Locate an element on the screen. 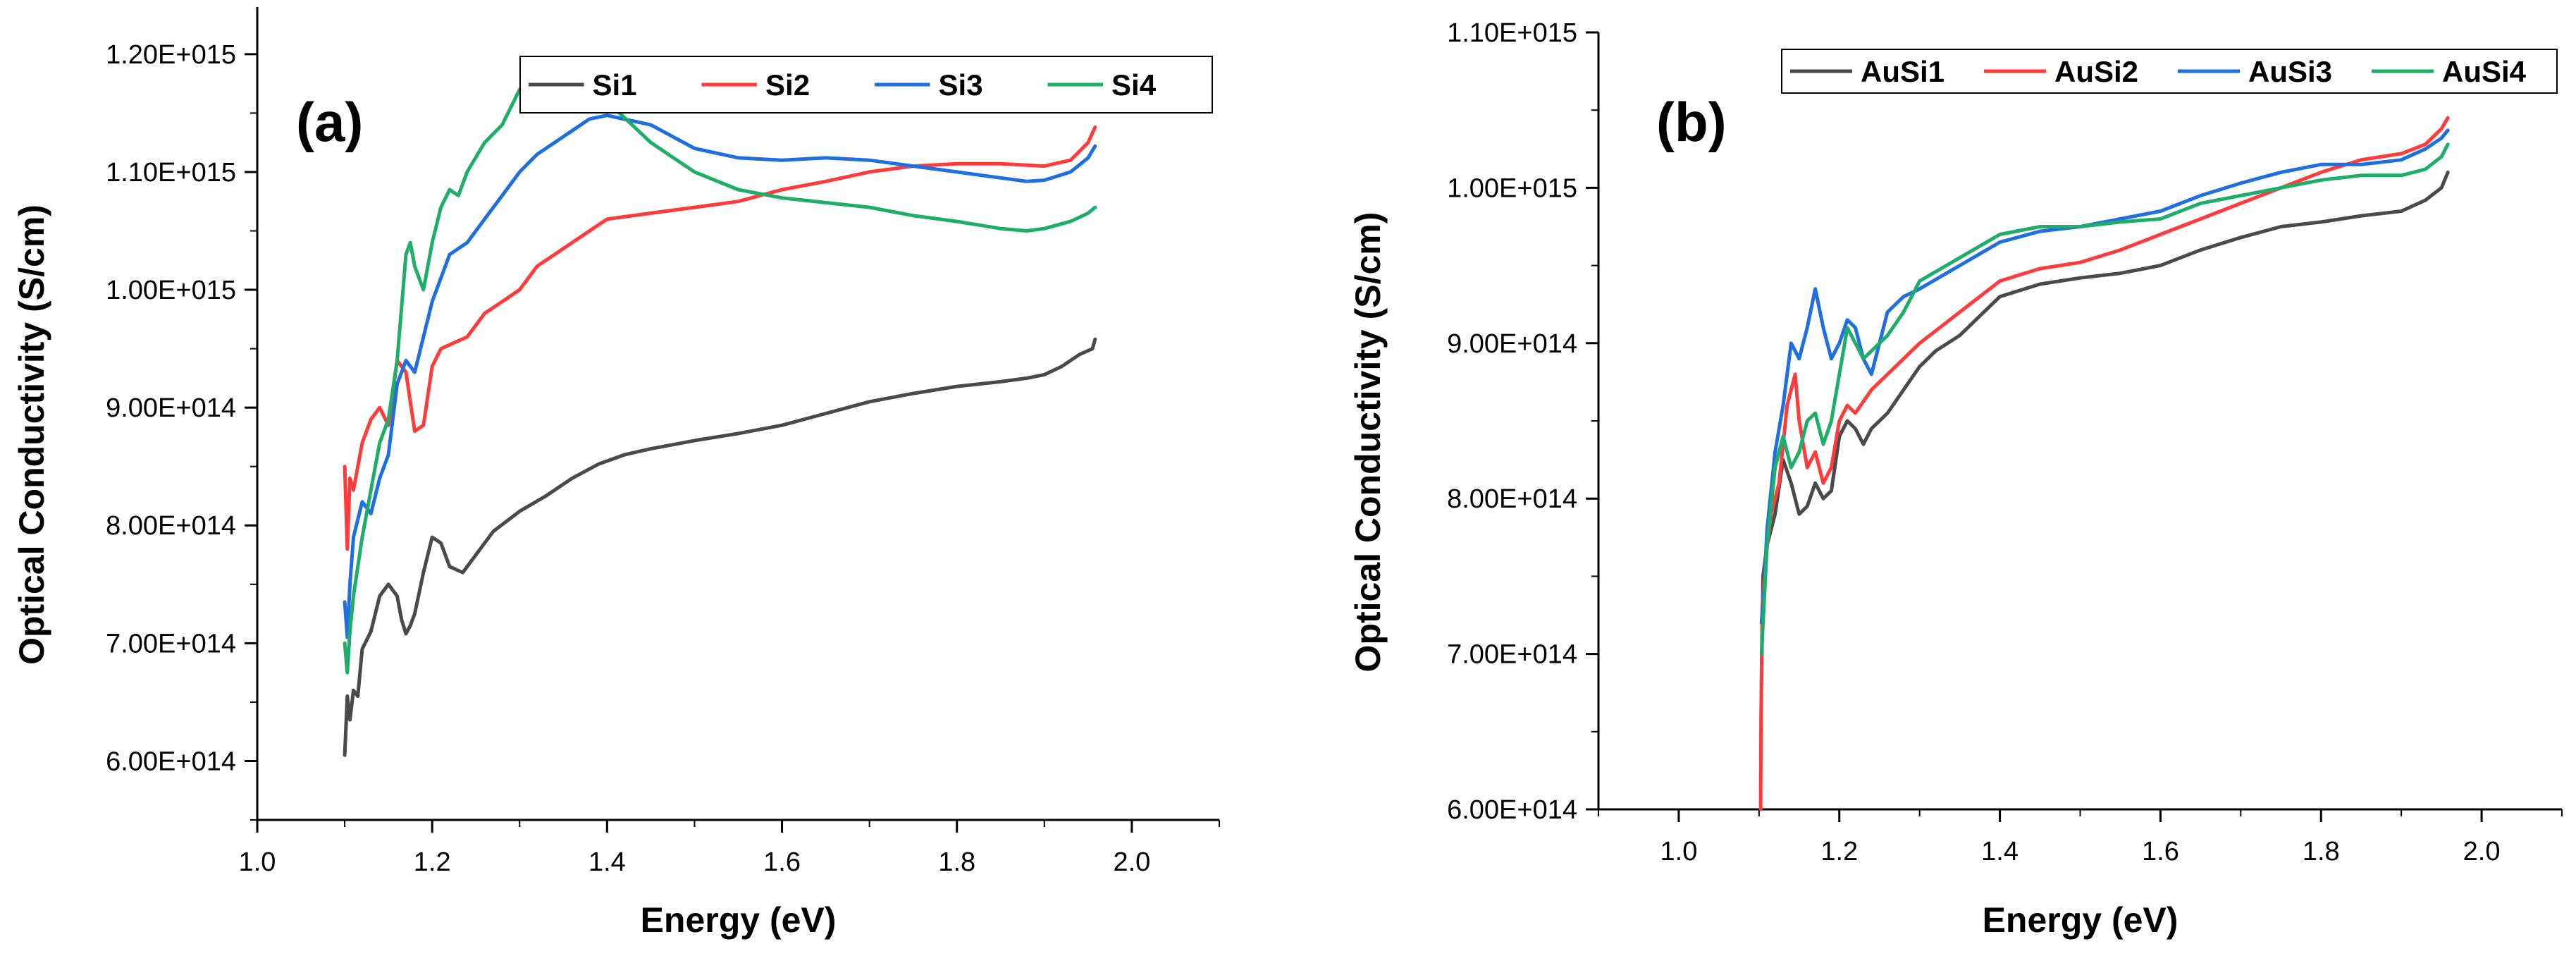 The image size is (2576, 956). panel-a-x-tick-label: 2.0 is located at coordinates (1131, 862).